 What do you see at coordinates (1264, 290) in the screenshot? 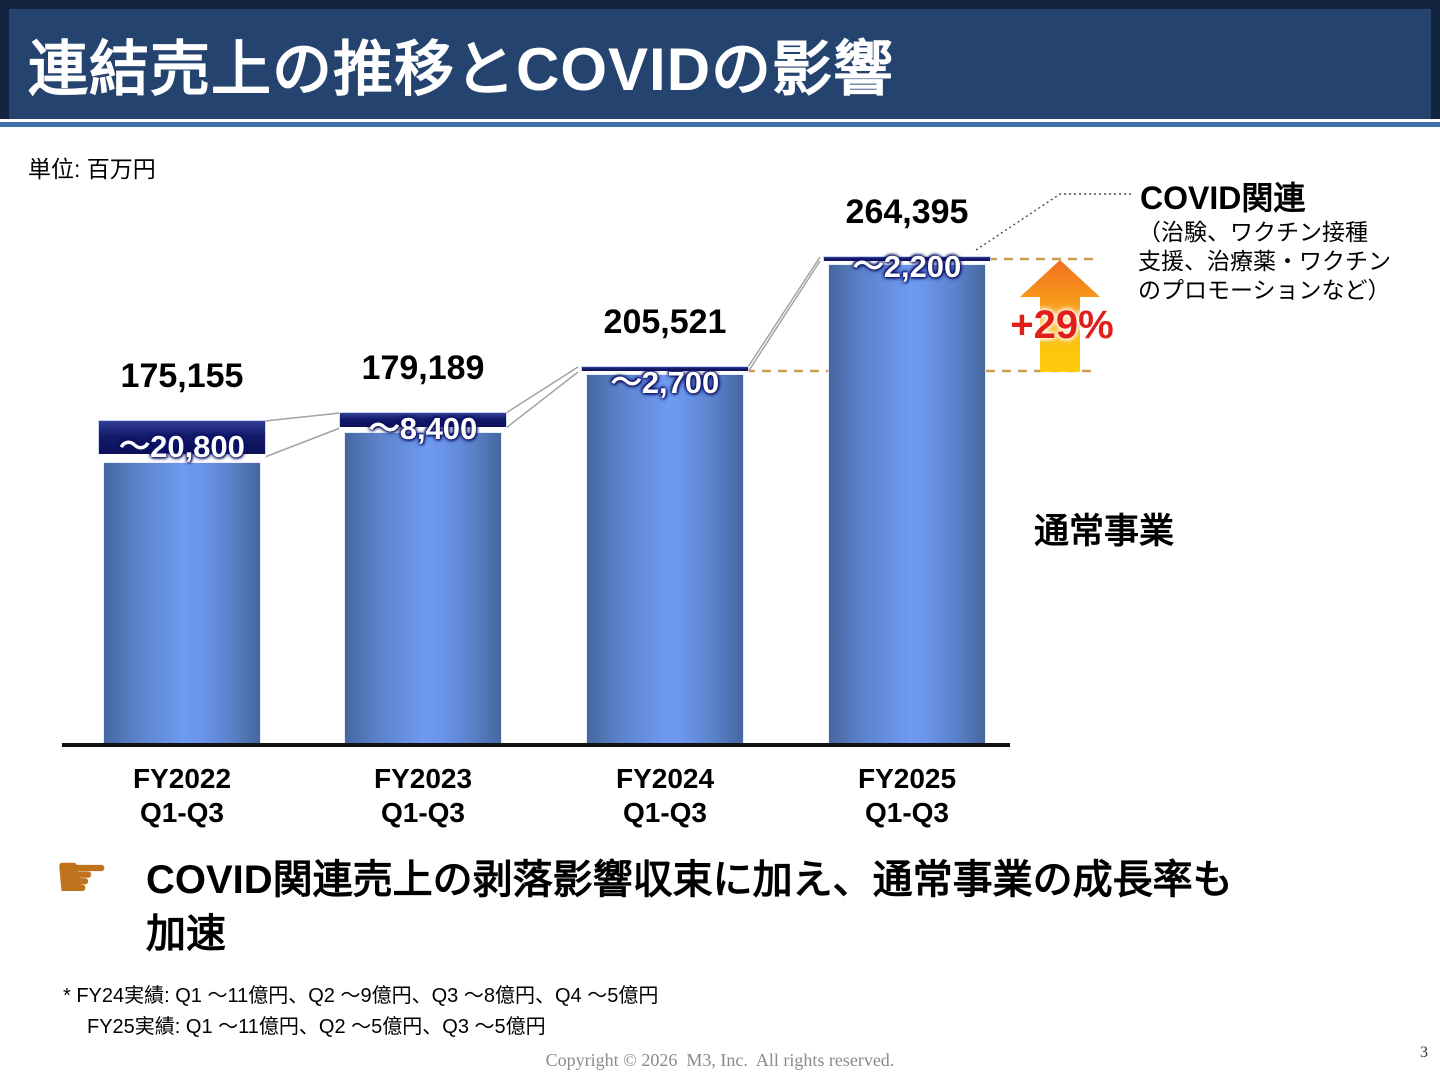
I see `covid-detail-line: のプロモーションなど）` at bounding box center [1264, 290].